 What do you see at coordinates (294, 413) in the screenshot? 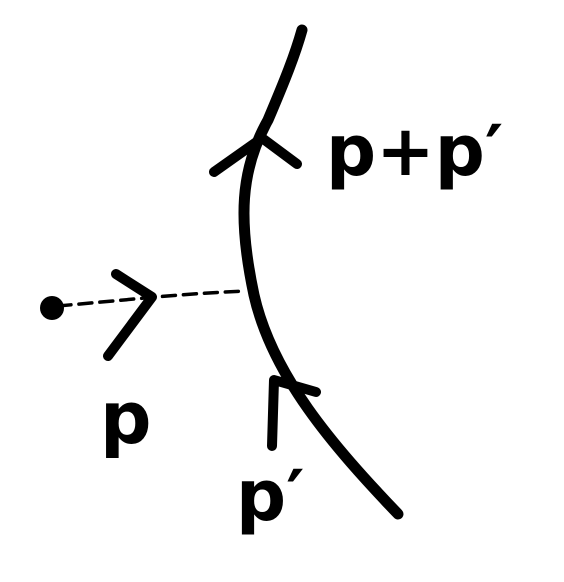
I see `lower-arrow-icon` at bounding box center [294, 413].